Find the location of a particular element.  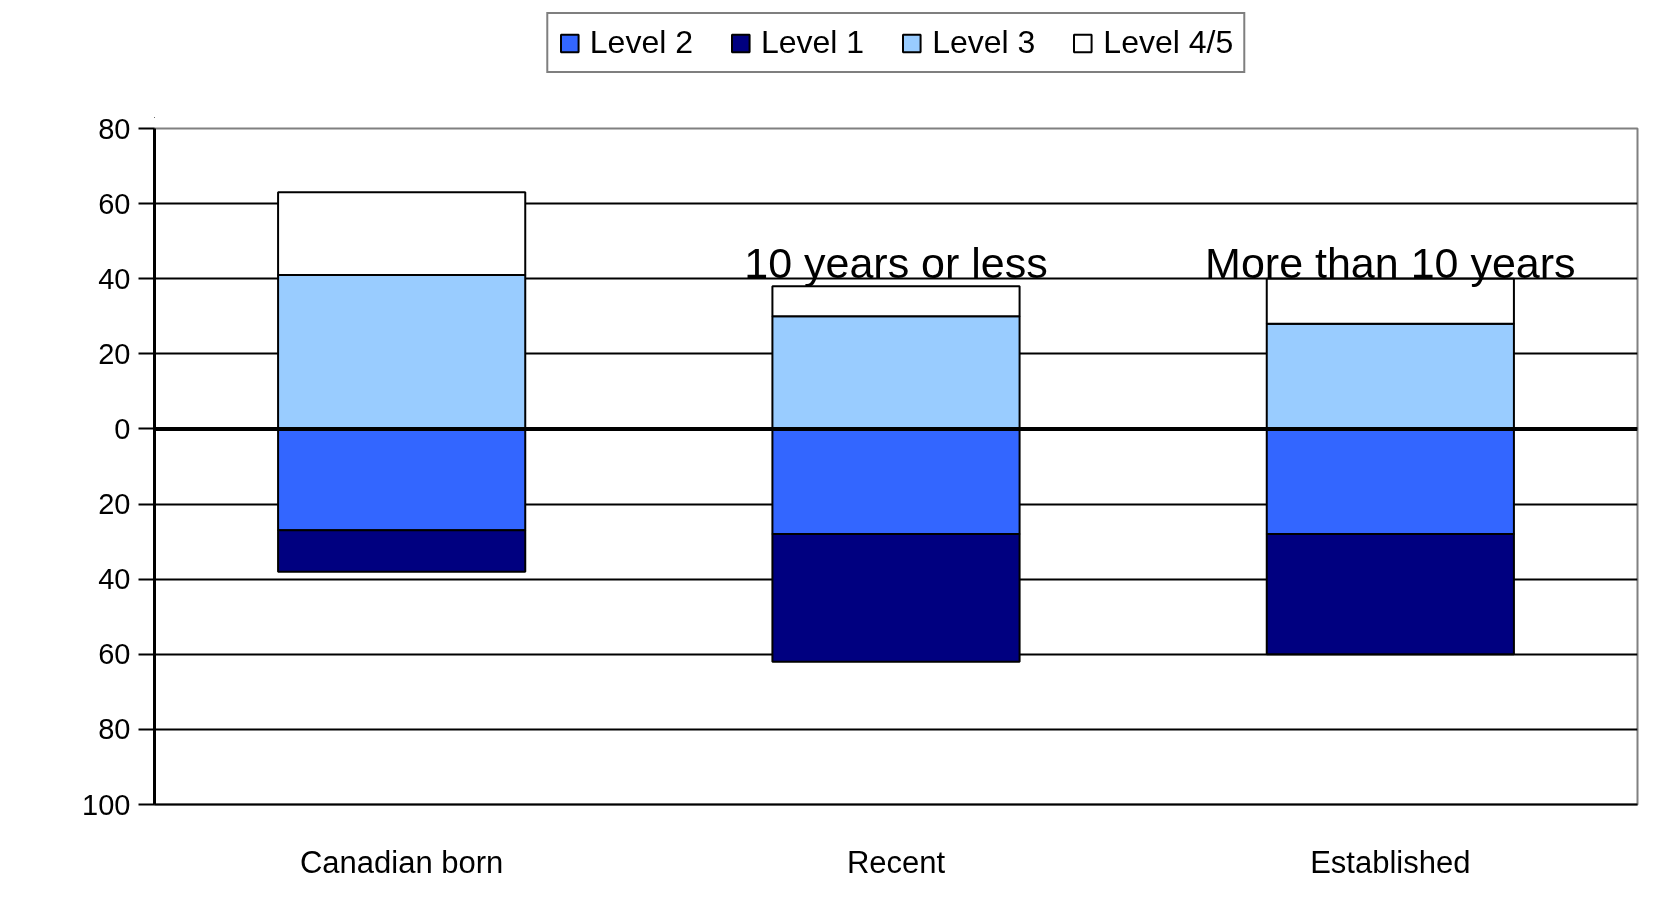

legend-label: Level 4/5 is located at coordinates (1168, 42).